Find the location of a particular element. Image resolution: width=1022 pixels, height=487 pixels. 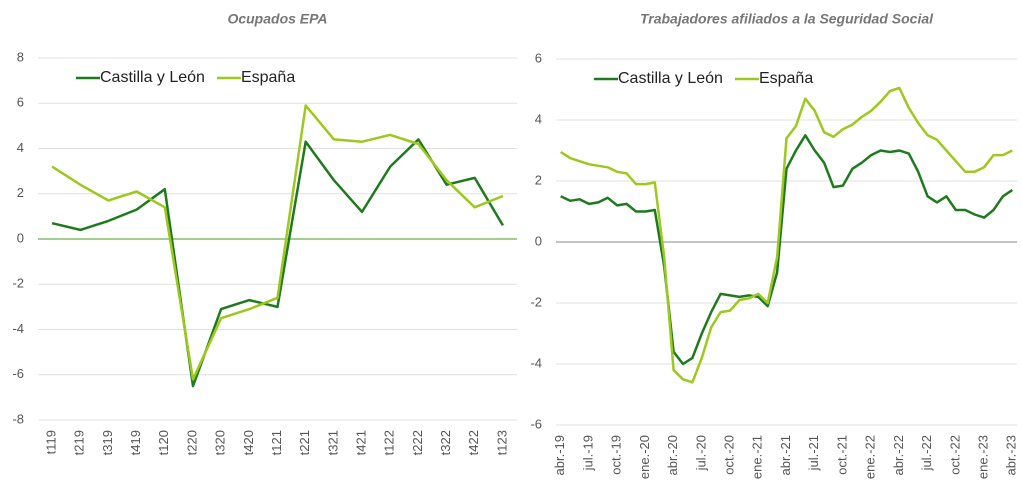

x-tick-label: oct.-20 is located at coordinates (728, 455).